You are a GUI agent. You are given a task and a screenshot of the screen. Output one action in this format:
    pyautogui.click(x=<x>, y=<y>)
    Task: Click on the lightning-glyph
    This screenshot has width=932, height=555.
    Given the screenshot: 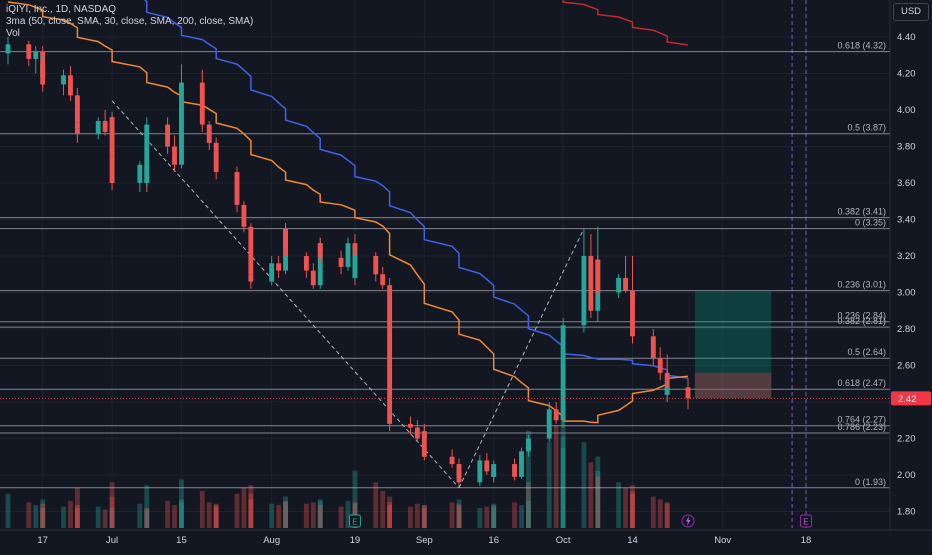 What is the action you would take?
    pyautogui.click(x=688, y=521)
    